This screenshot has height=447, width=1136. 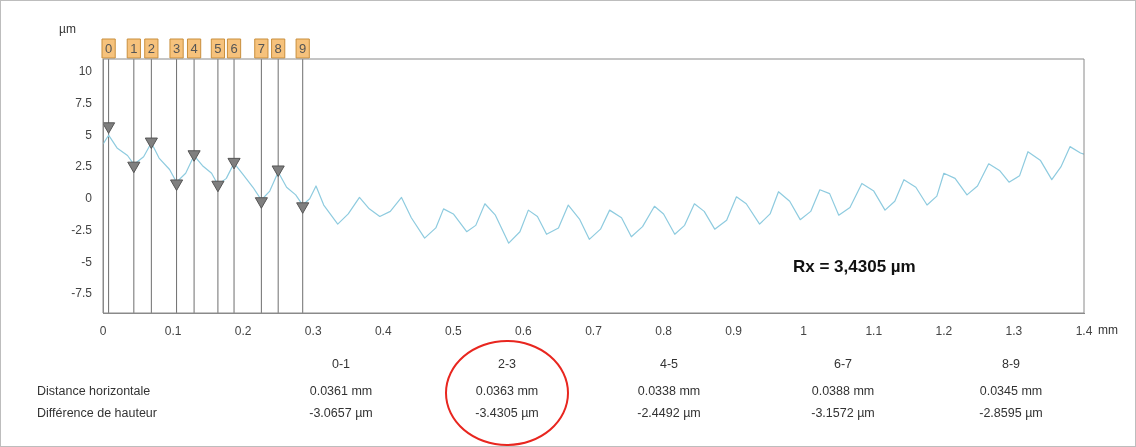 What do you see at coordinates (89, 198) in the screenshot?
I see `y-tick-label: 0` at bounding box center [89, 198].